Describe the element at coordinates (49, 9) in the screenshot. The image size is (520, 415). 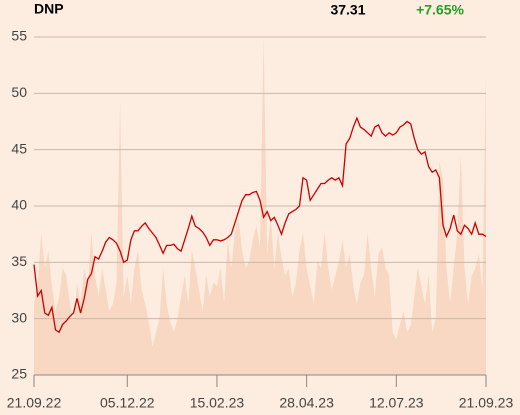
I see `title: DNP` at that location.